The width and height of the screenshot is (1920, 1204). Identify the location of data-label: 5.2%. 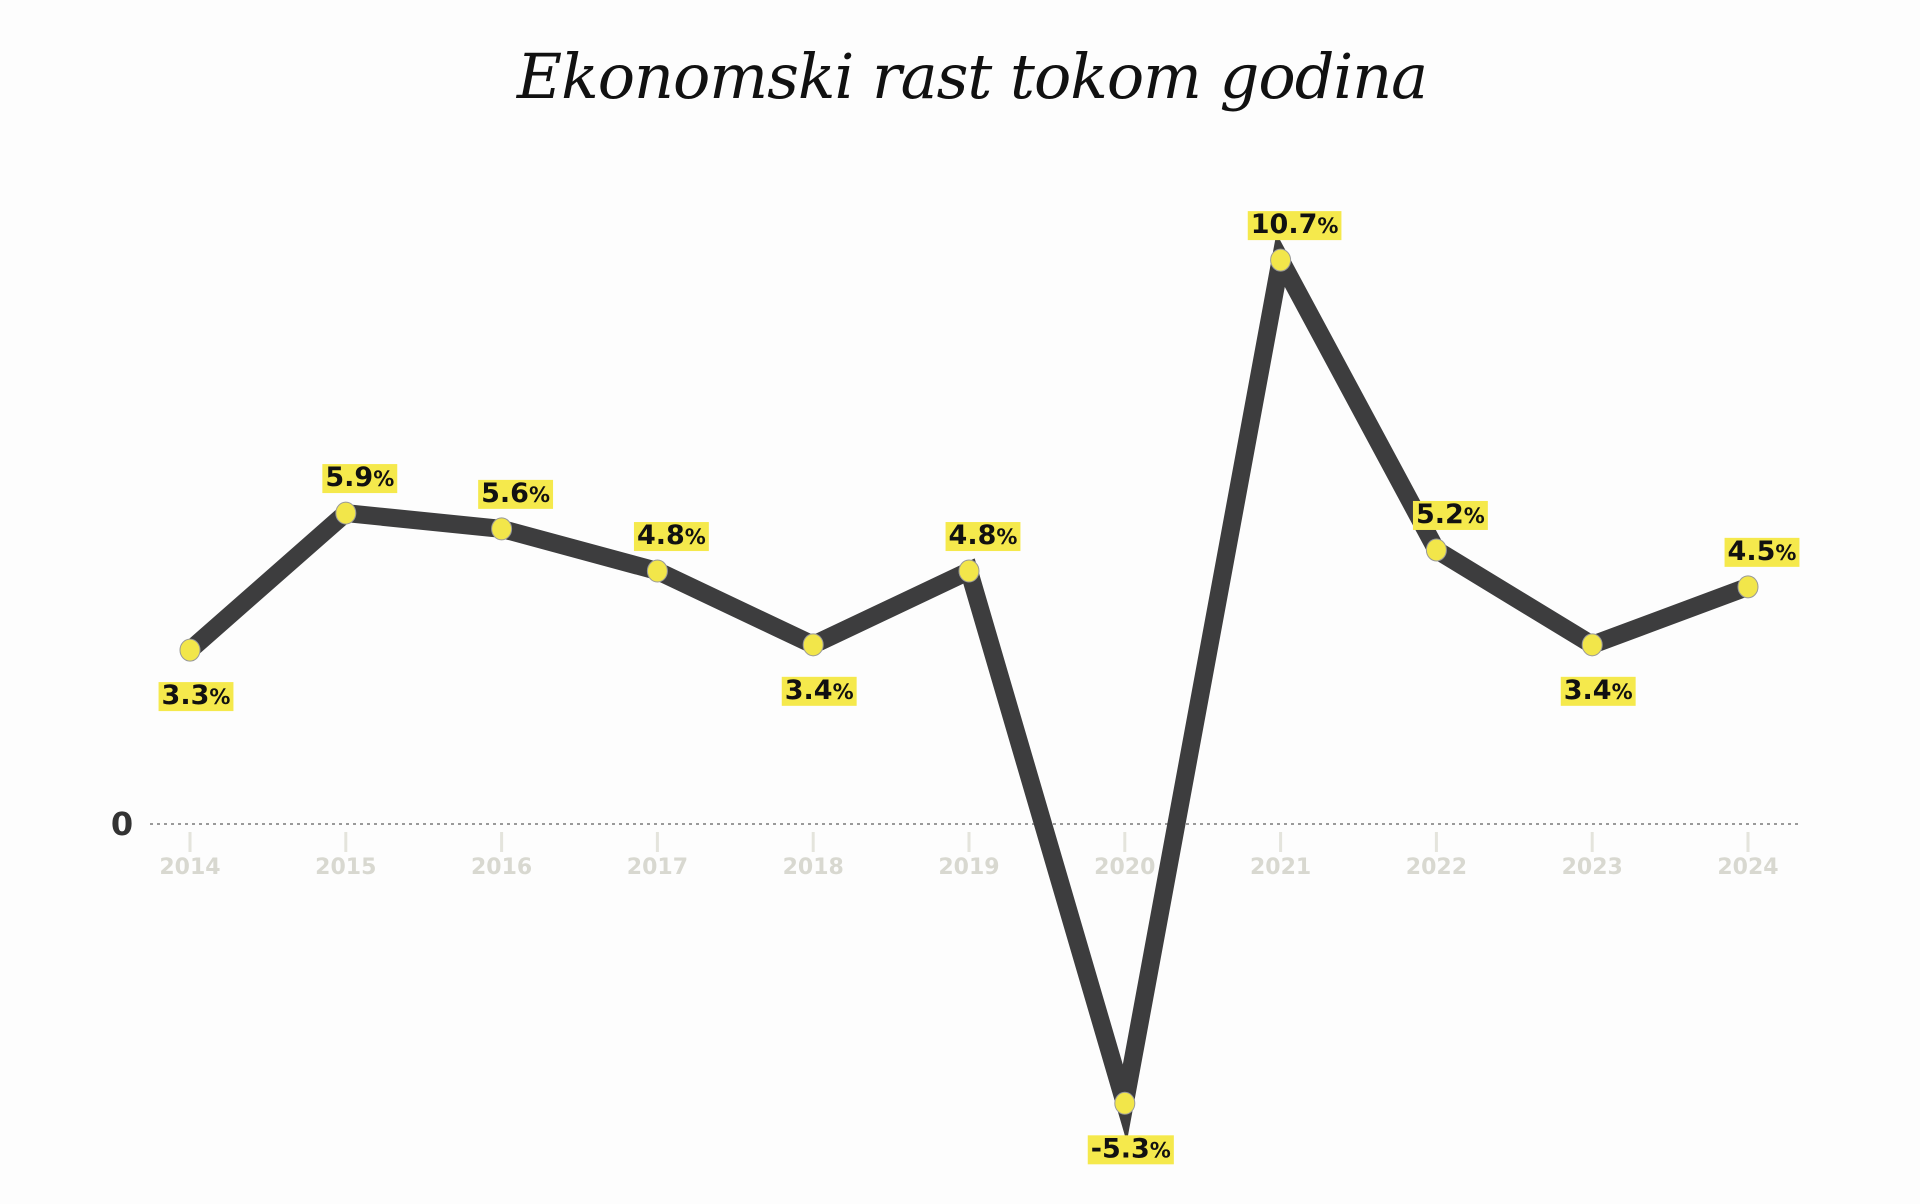
(1450, 514).